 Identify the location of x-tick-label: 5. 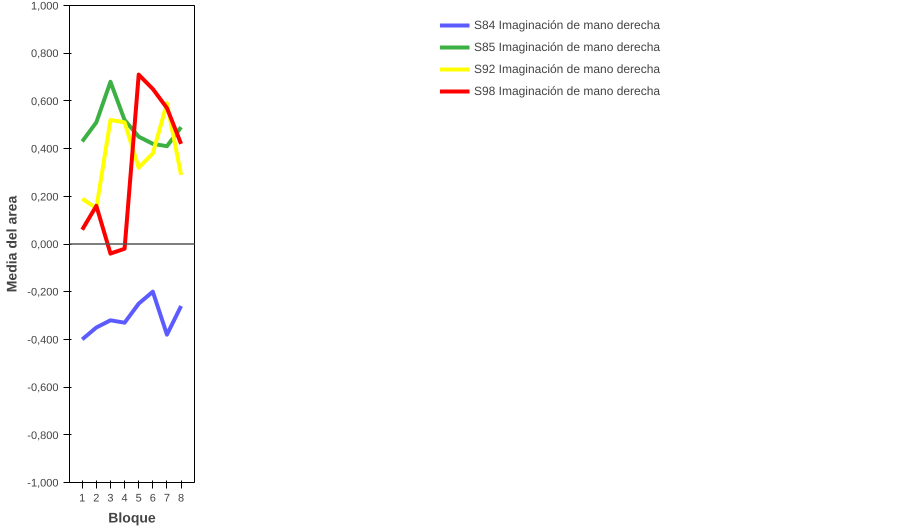
(139, 498).